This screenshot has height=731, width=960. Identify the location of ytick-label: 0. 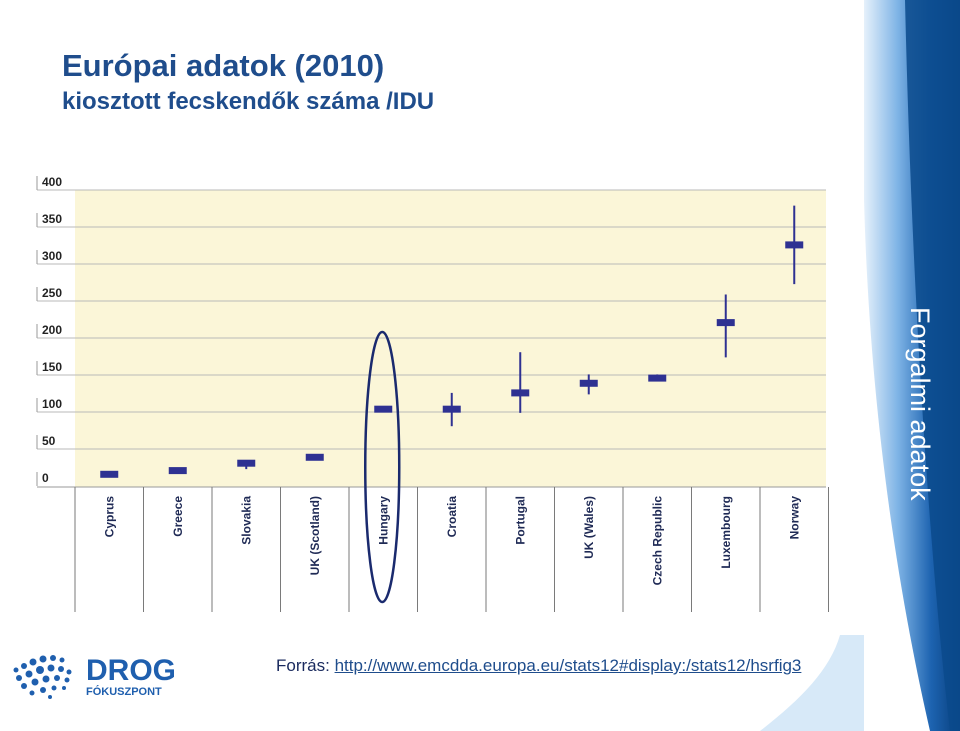
(45, 478).